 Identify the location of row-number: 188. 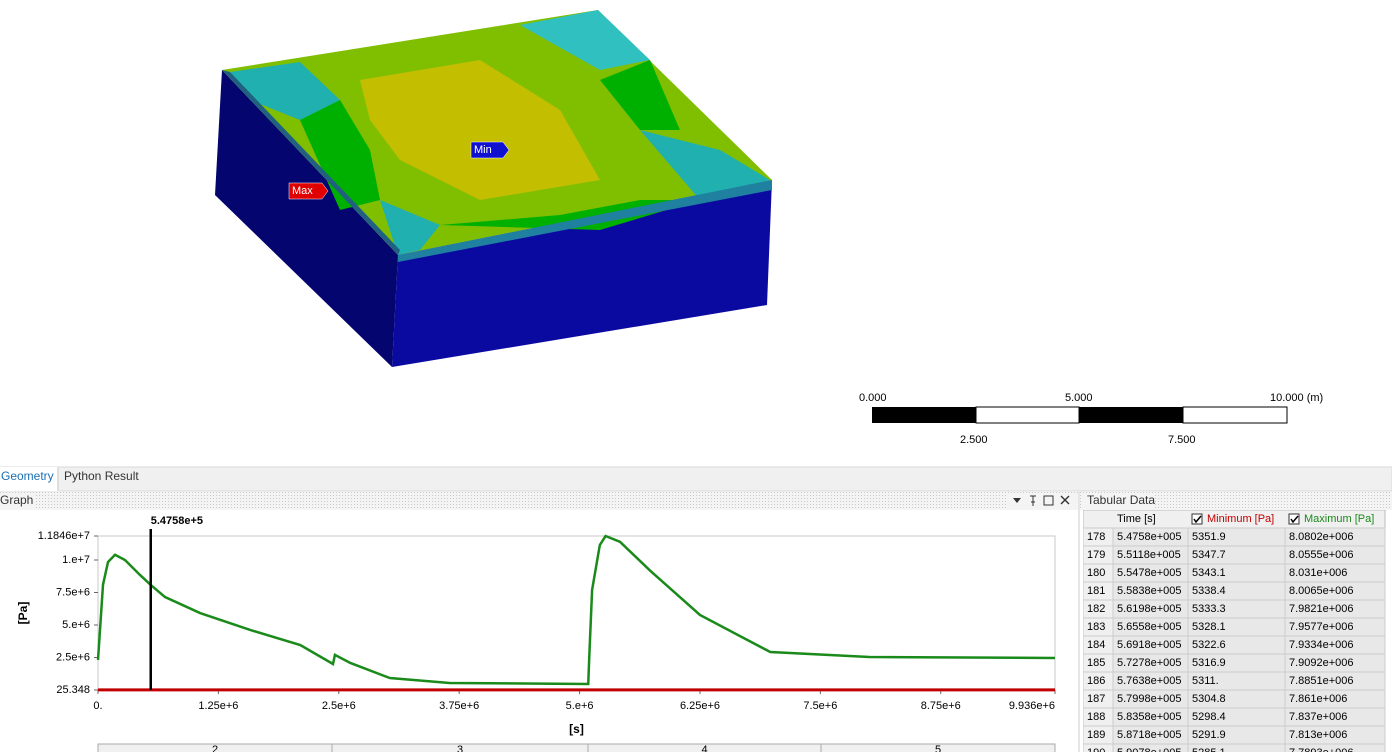
(1096, 717).